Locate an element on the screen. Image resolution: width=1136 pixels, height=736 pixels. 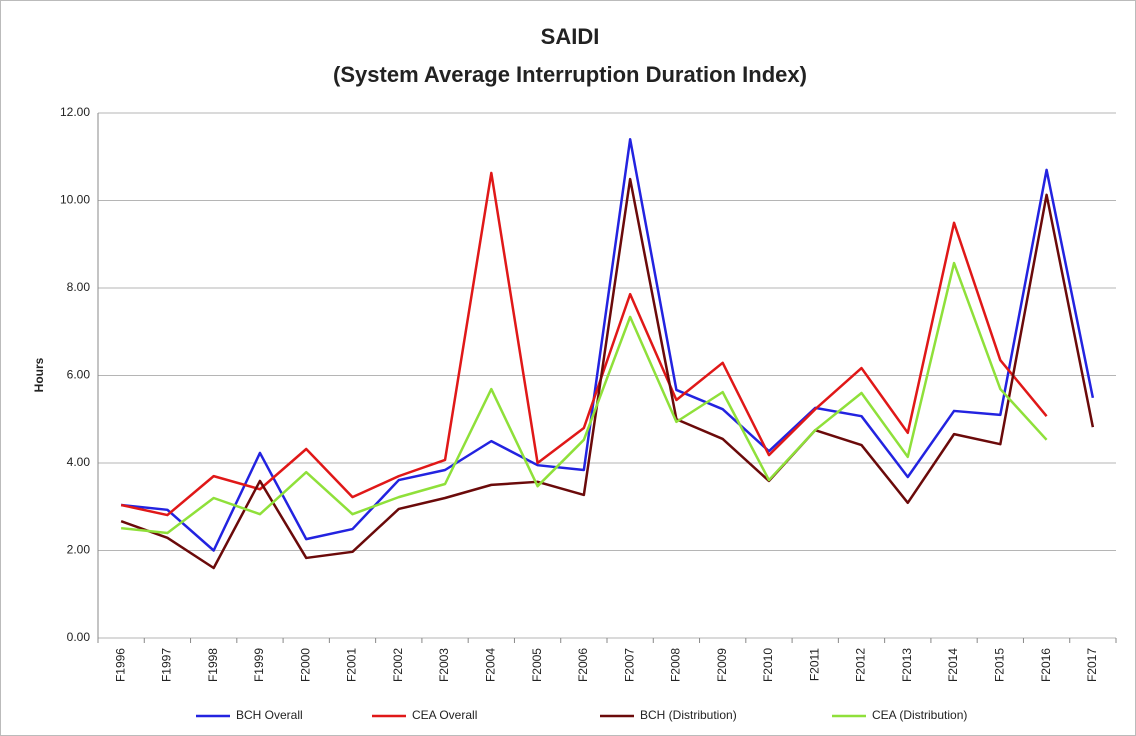
y-tick-label: 4.00 is located at coordinates (79, 462).